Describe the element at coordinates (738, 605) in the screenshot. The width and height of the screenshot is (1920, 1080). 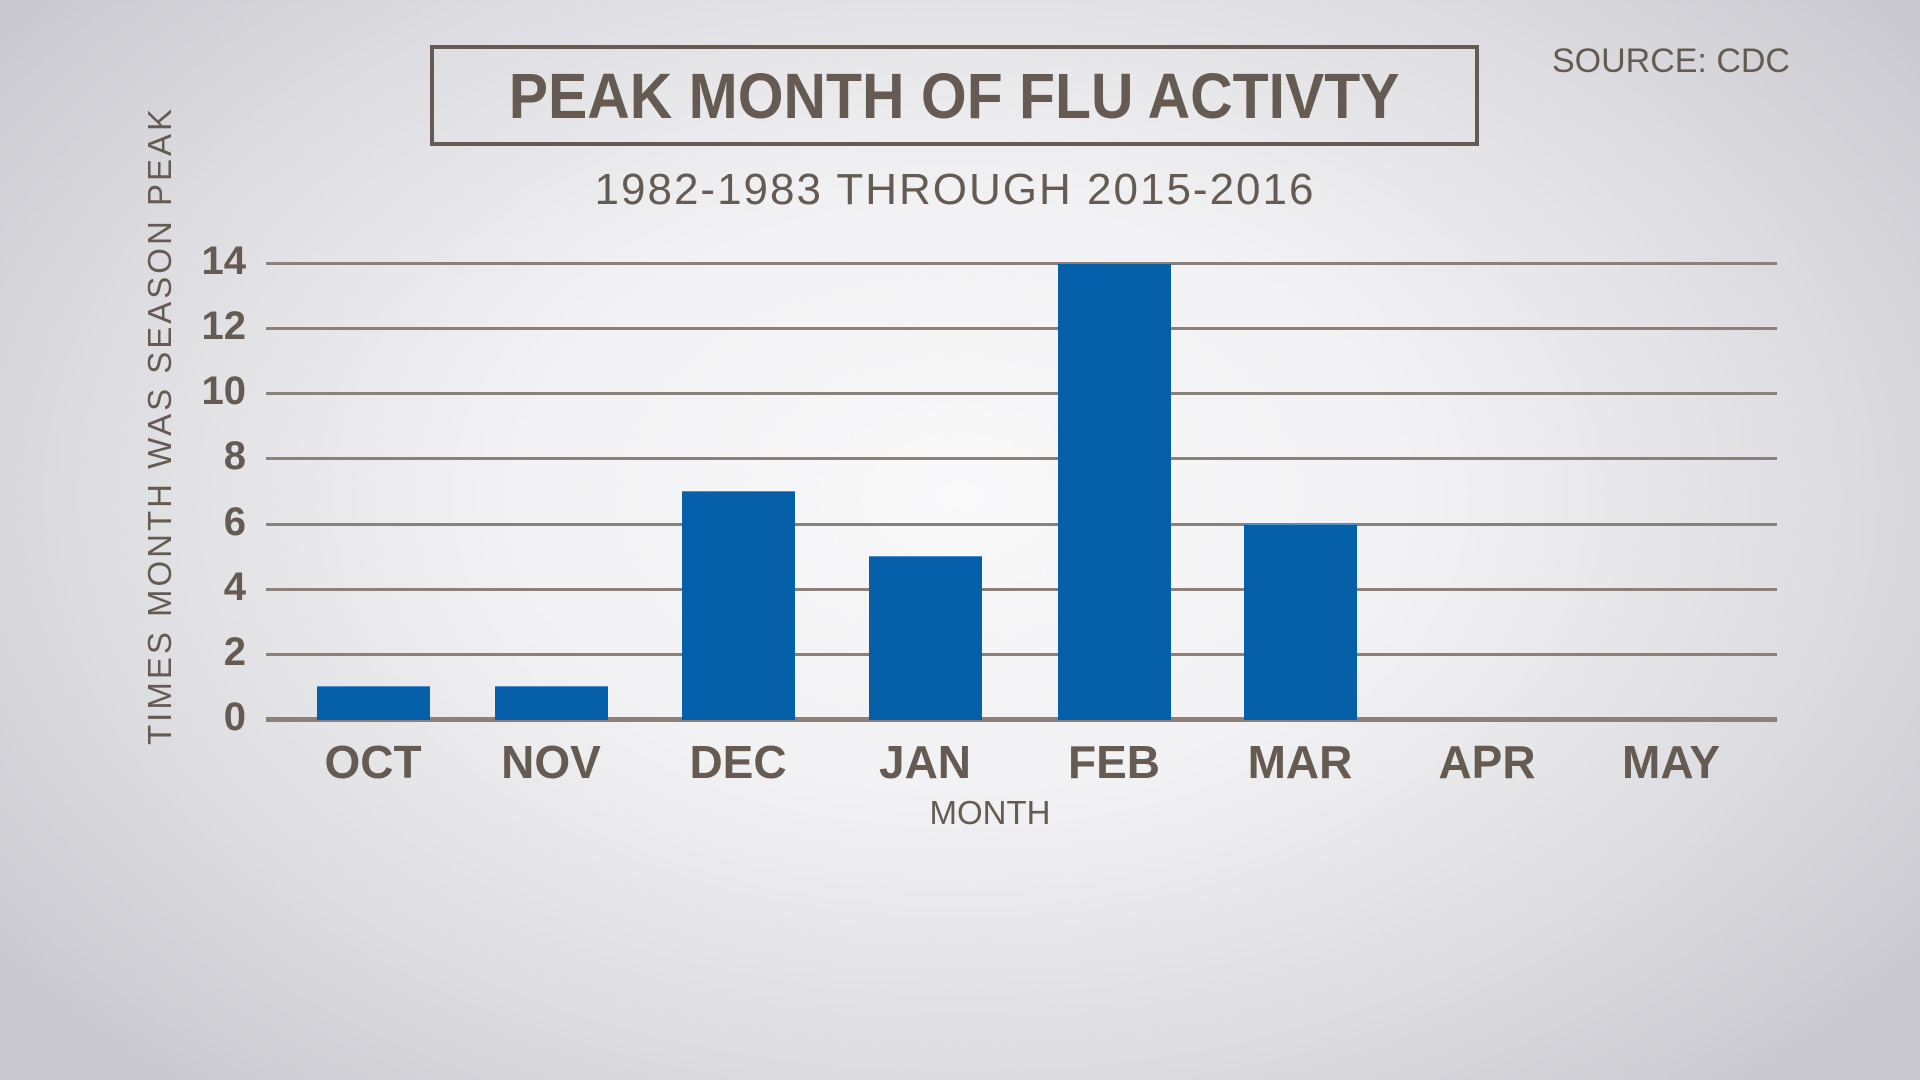
I see `bar-dec` at that location.